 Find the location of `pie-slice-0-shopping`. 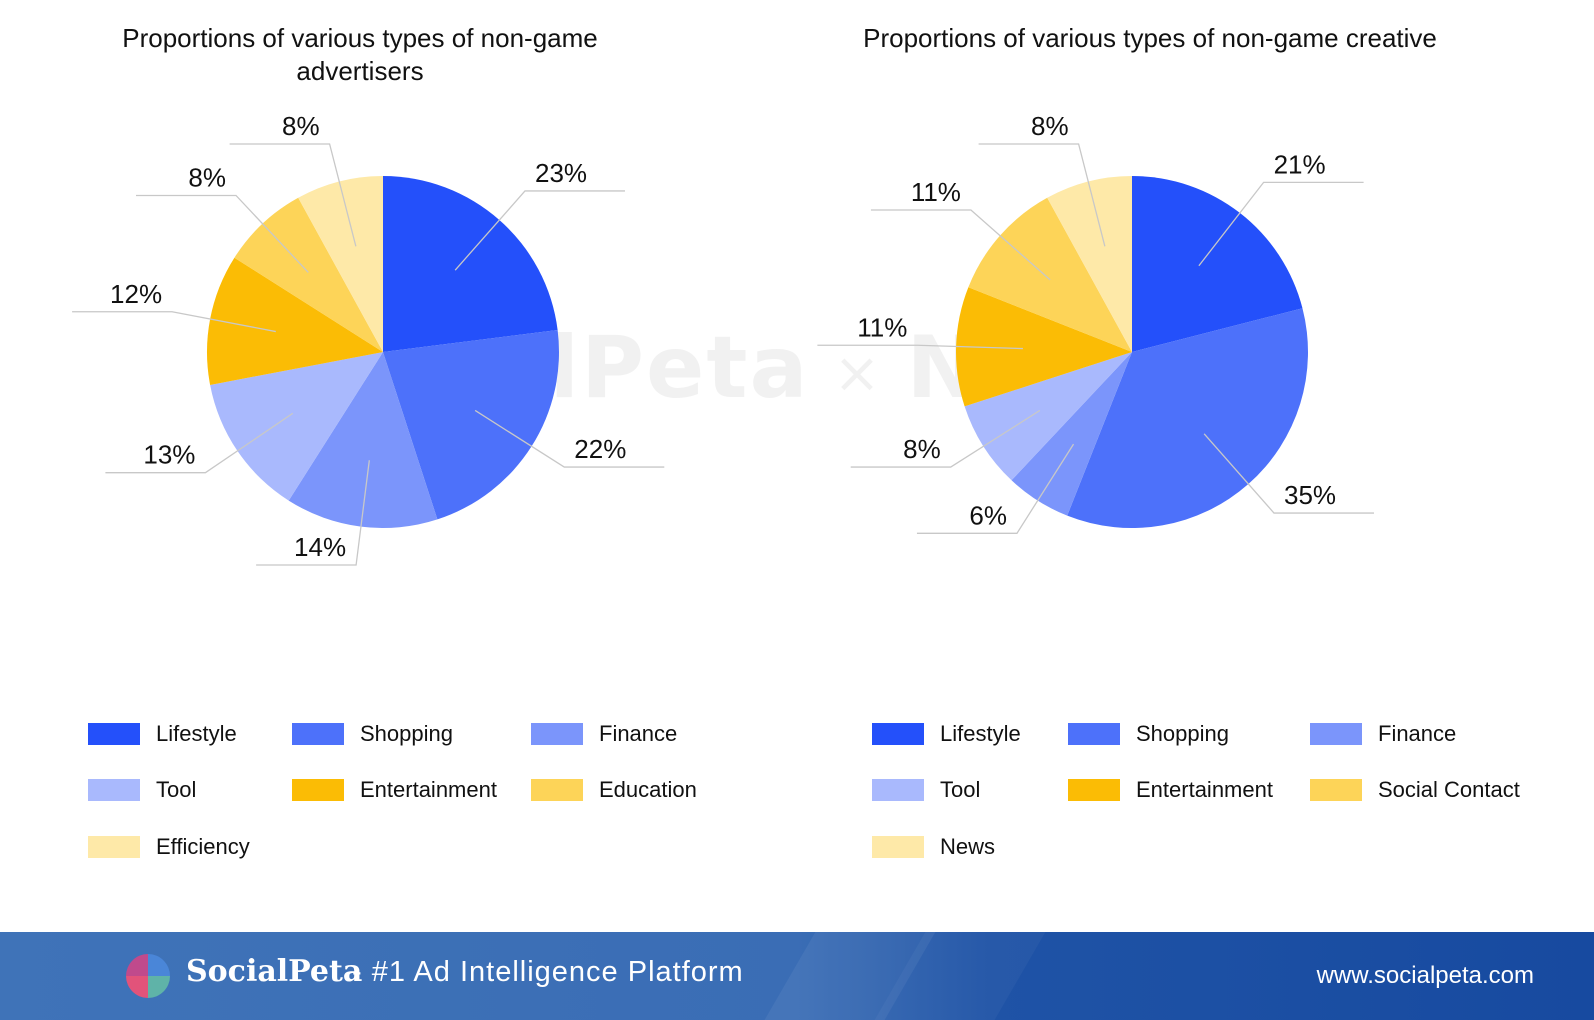

pie-slice-0-shopping is located at coordinates (471, 424).